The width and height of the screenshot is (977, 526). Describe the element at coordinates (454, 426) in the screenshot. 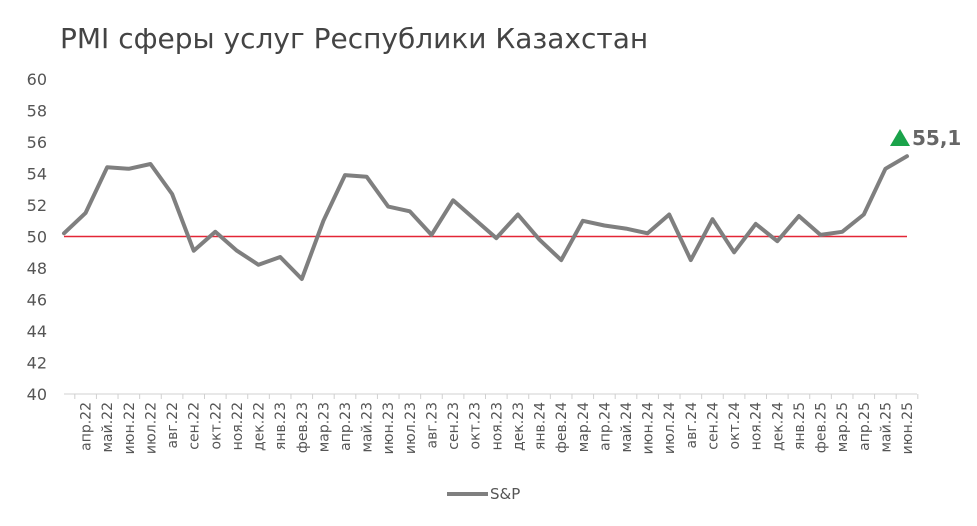

I see `x-tick-label: сен.23` at that location.